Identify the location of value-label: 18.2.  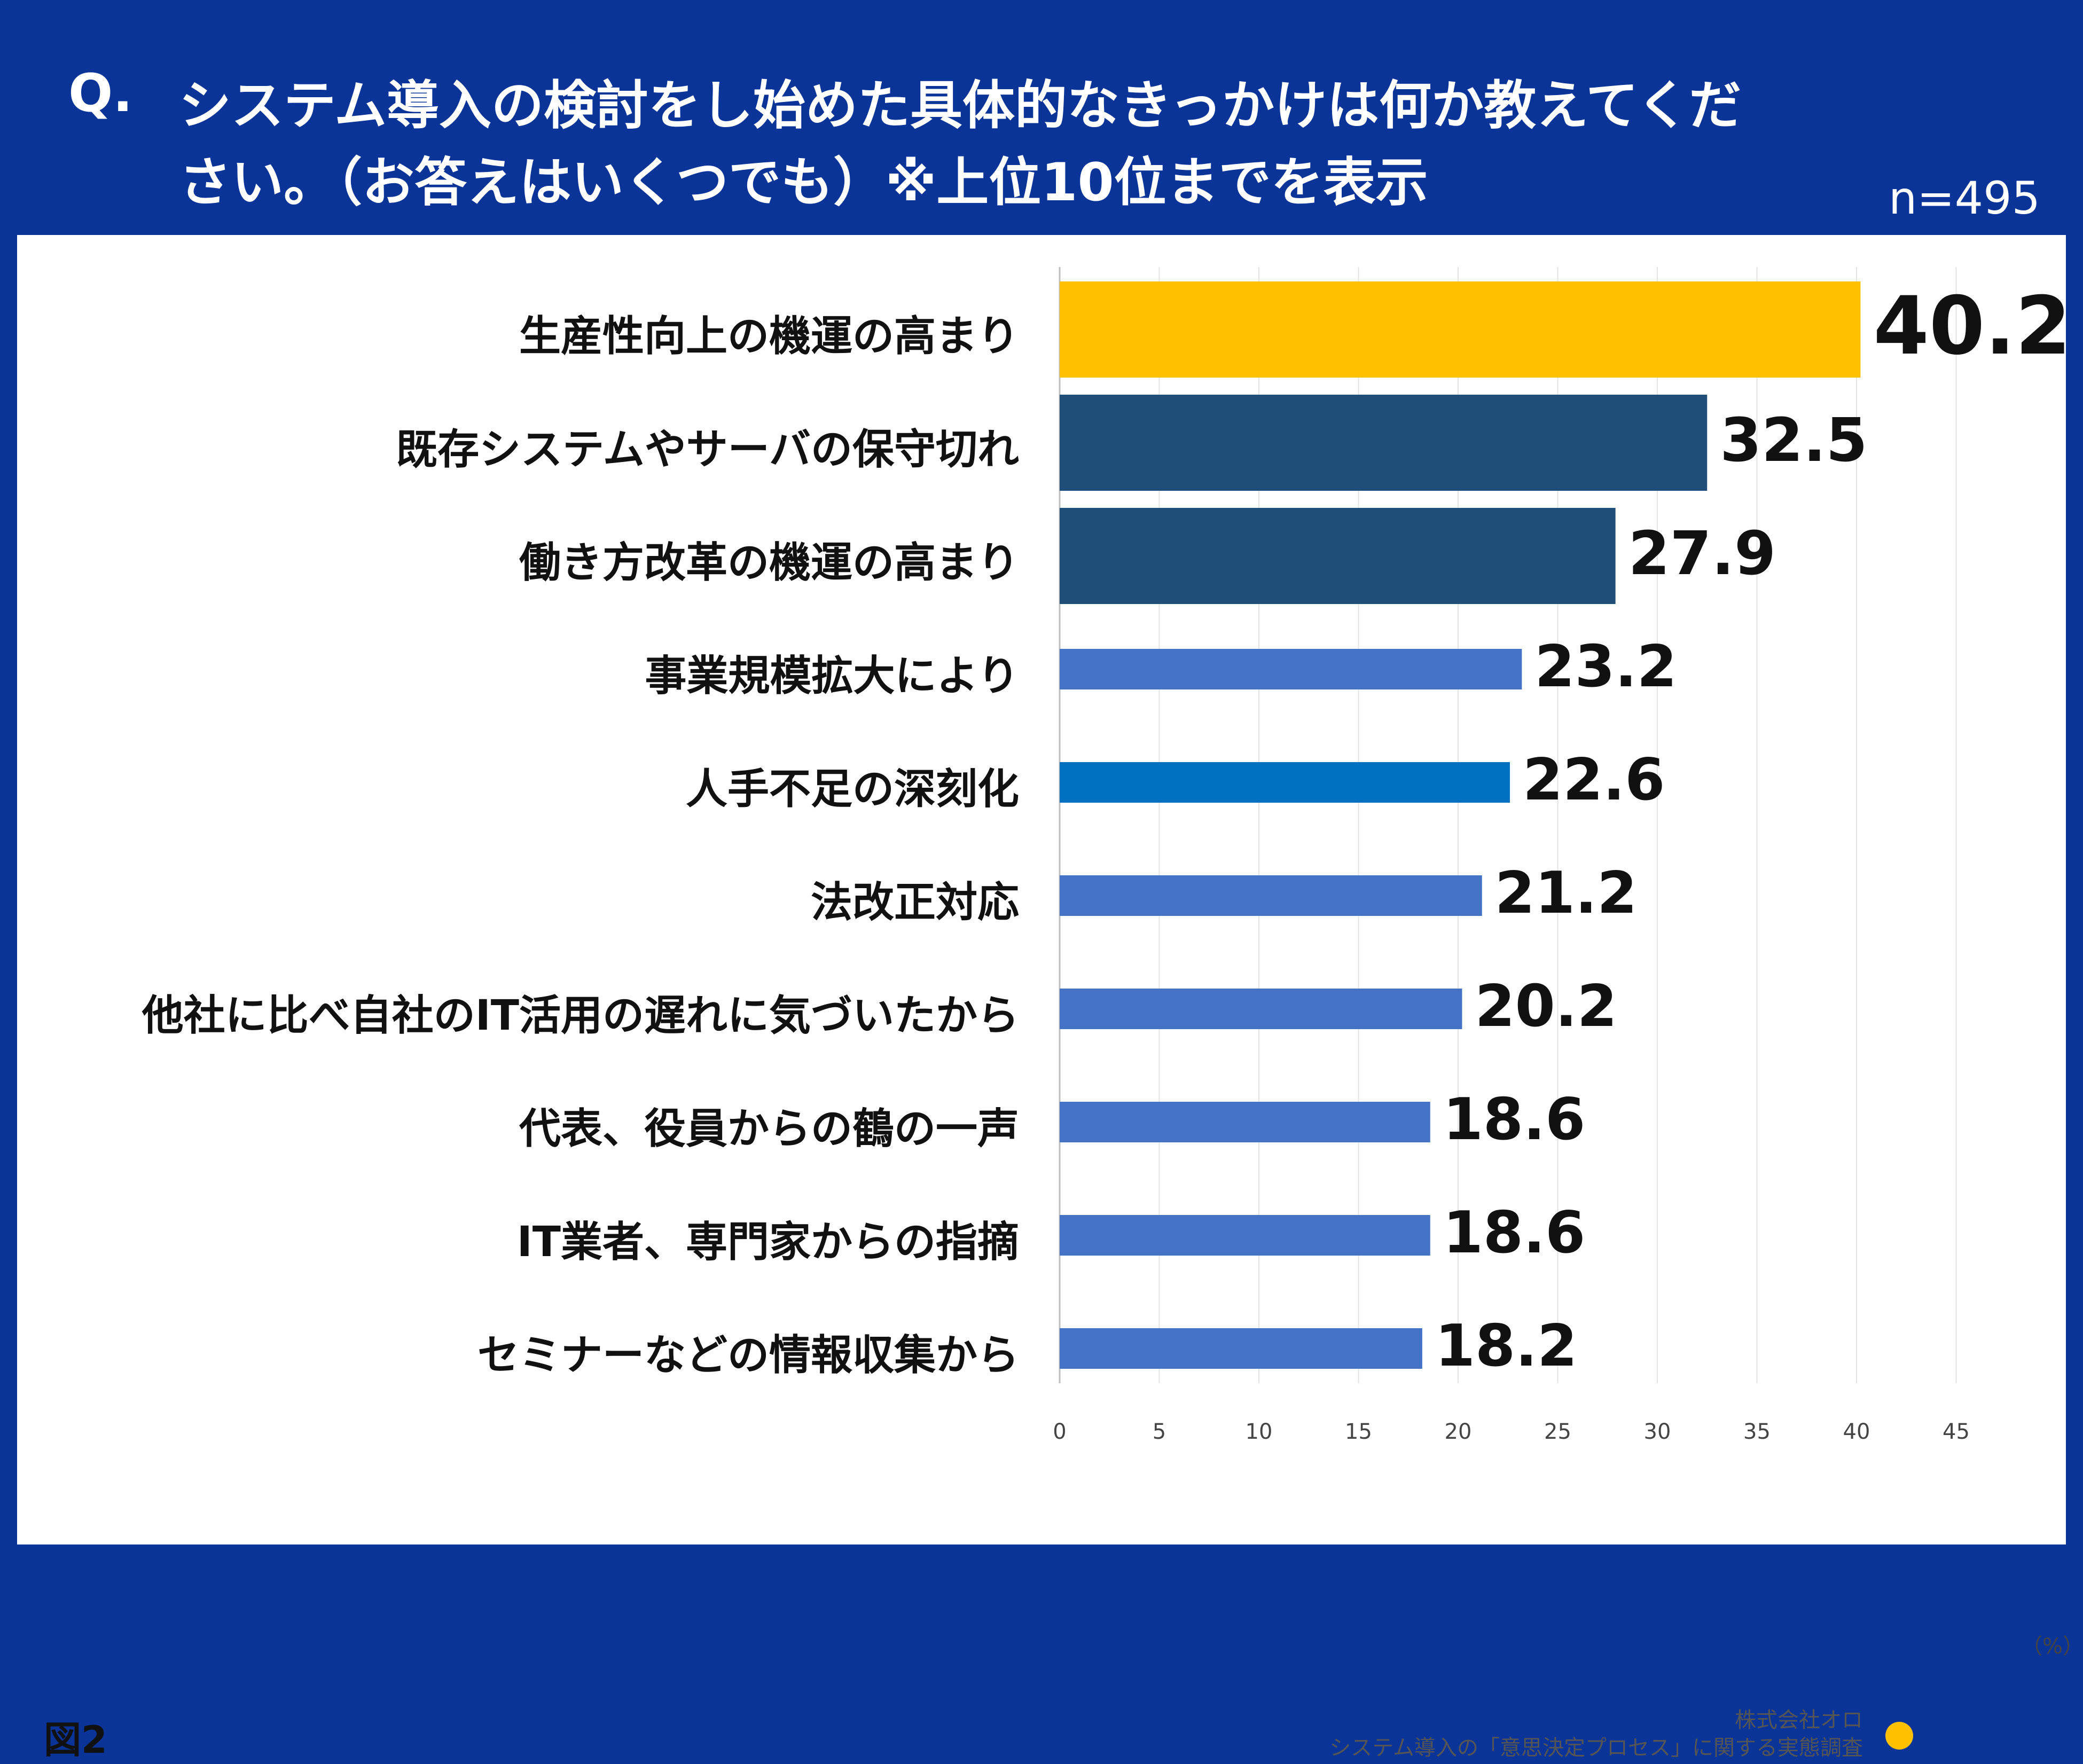
(1506, 1346).